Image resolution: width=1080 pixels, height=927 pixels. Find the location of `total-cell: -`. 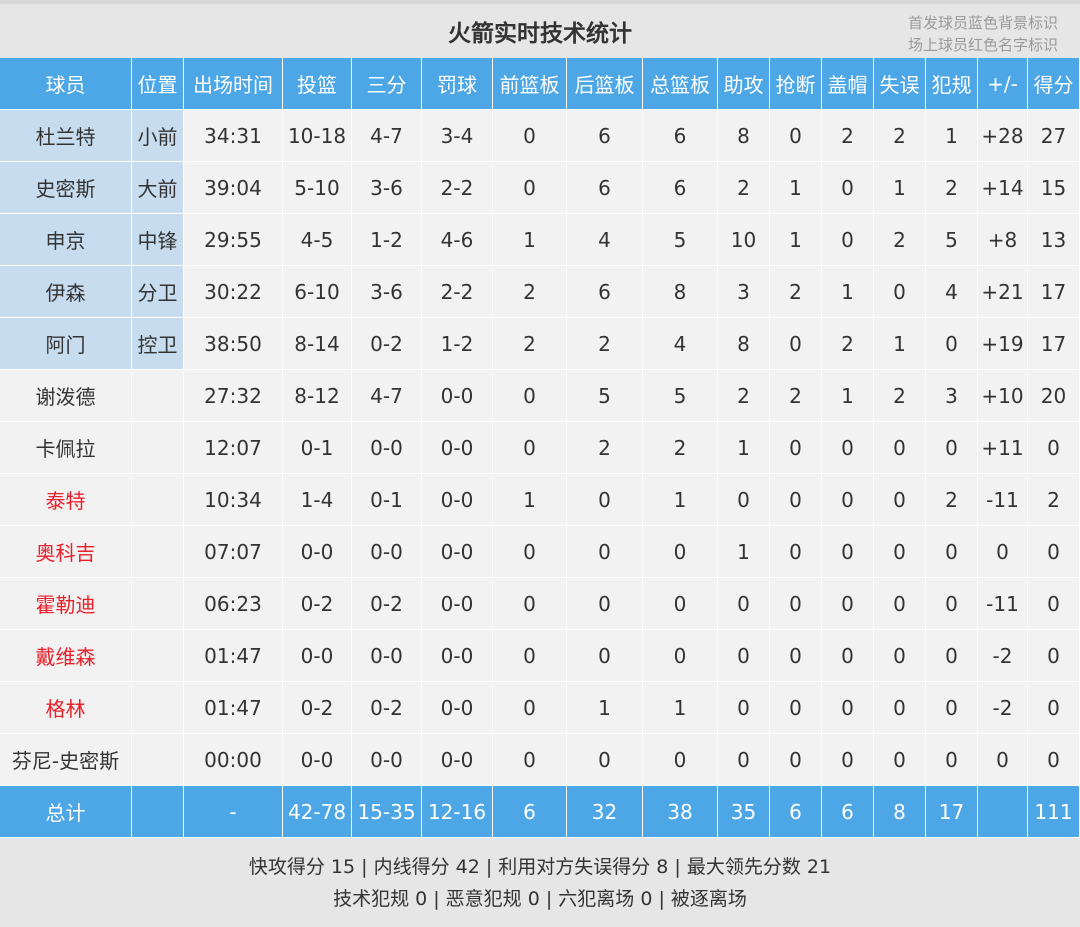

total-cell: - is located at coordinates (233, 812).